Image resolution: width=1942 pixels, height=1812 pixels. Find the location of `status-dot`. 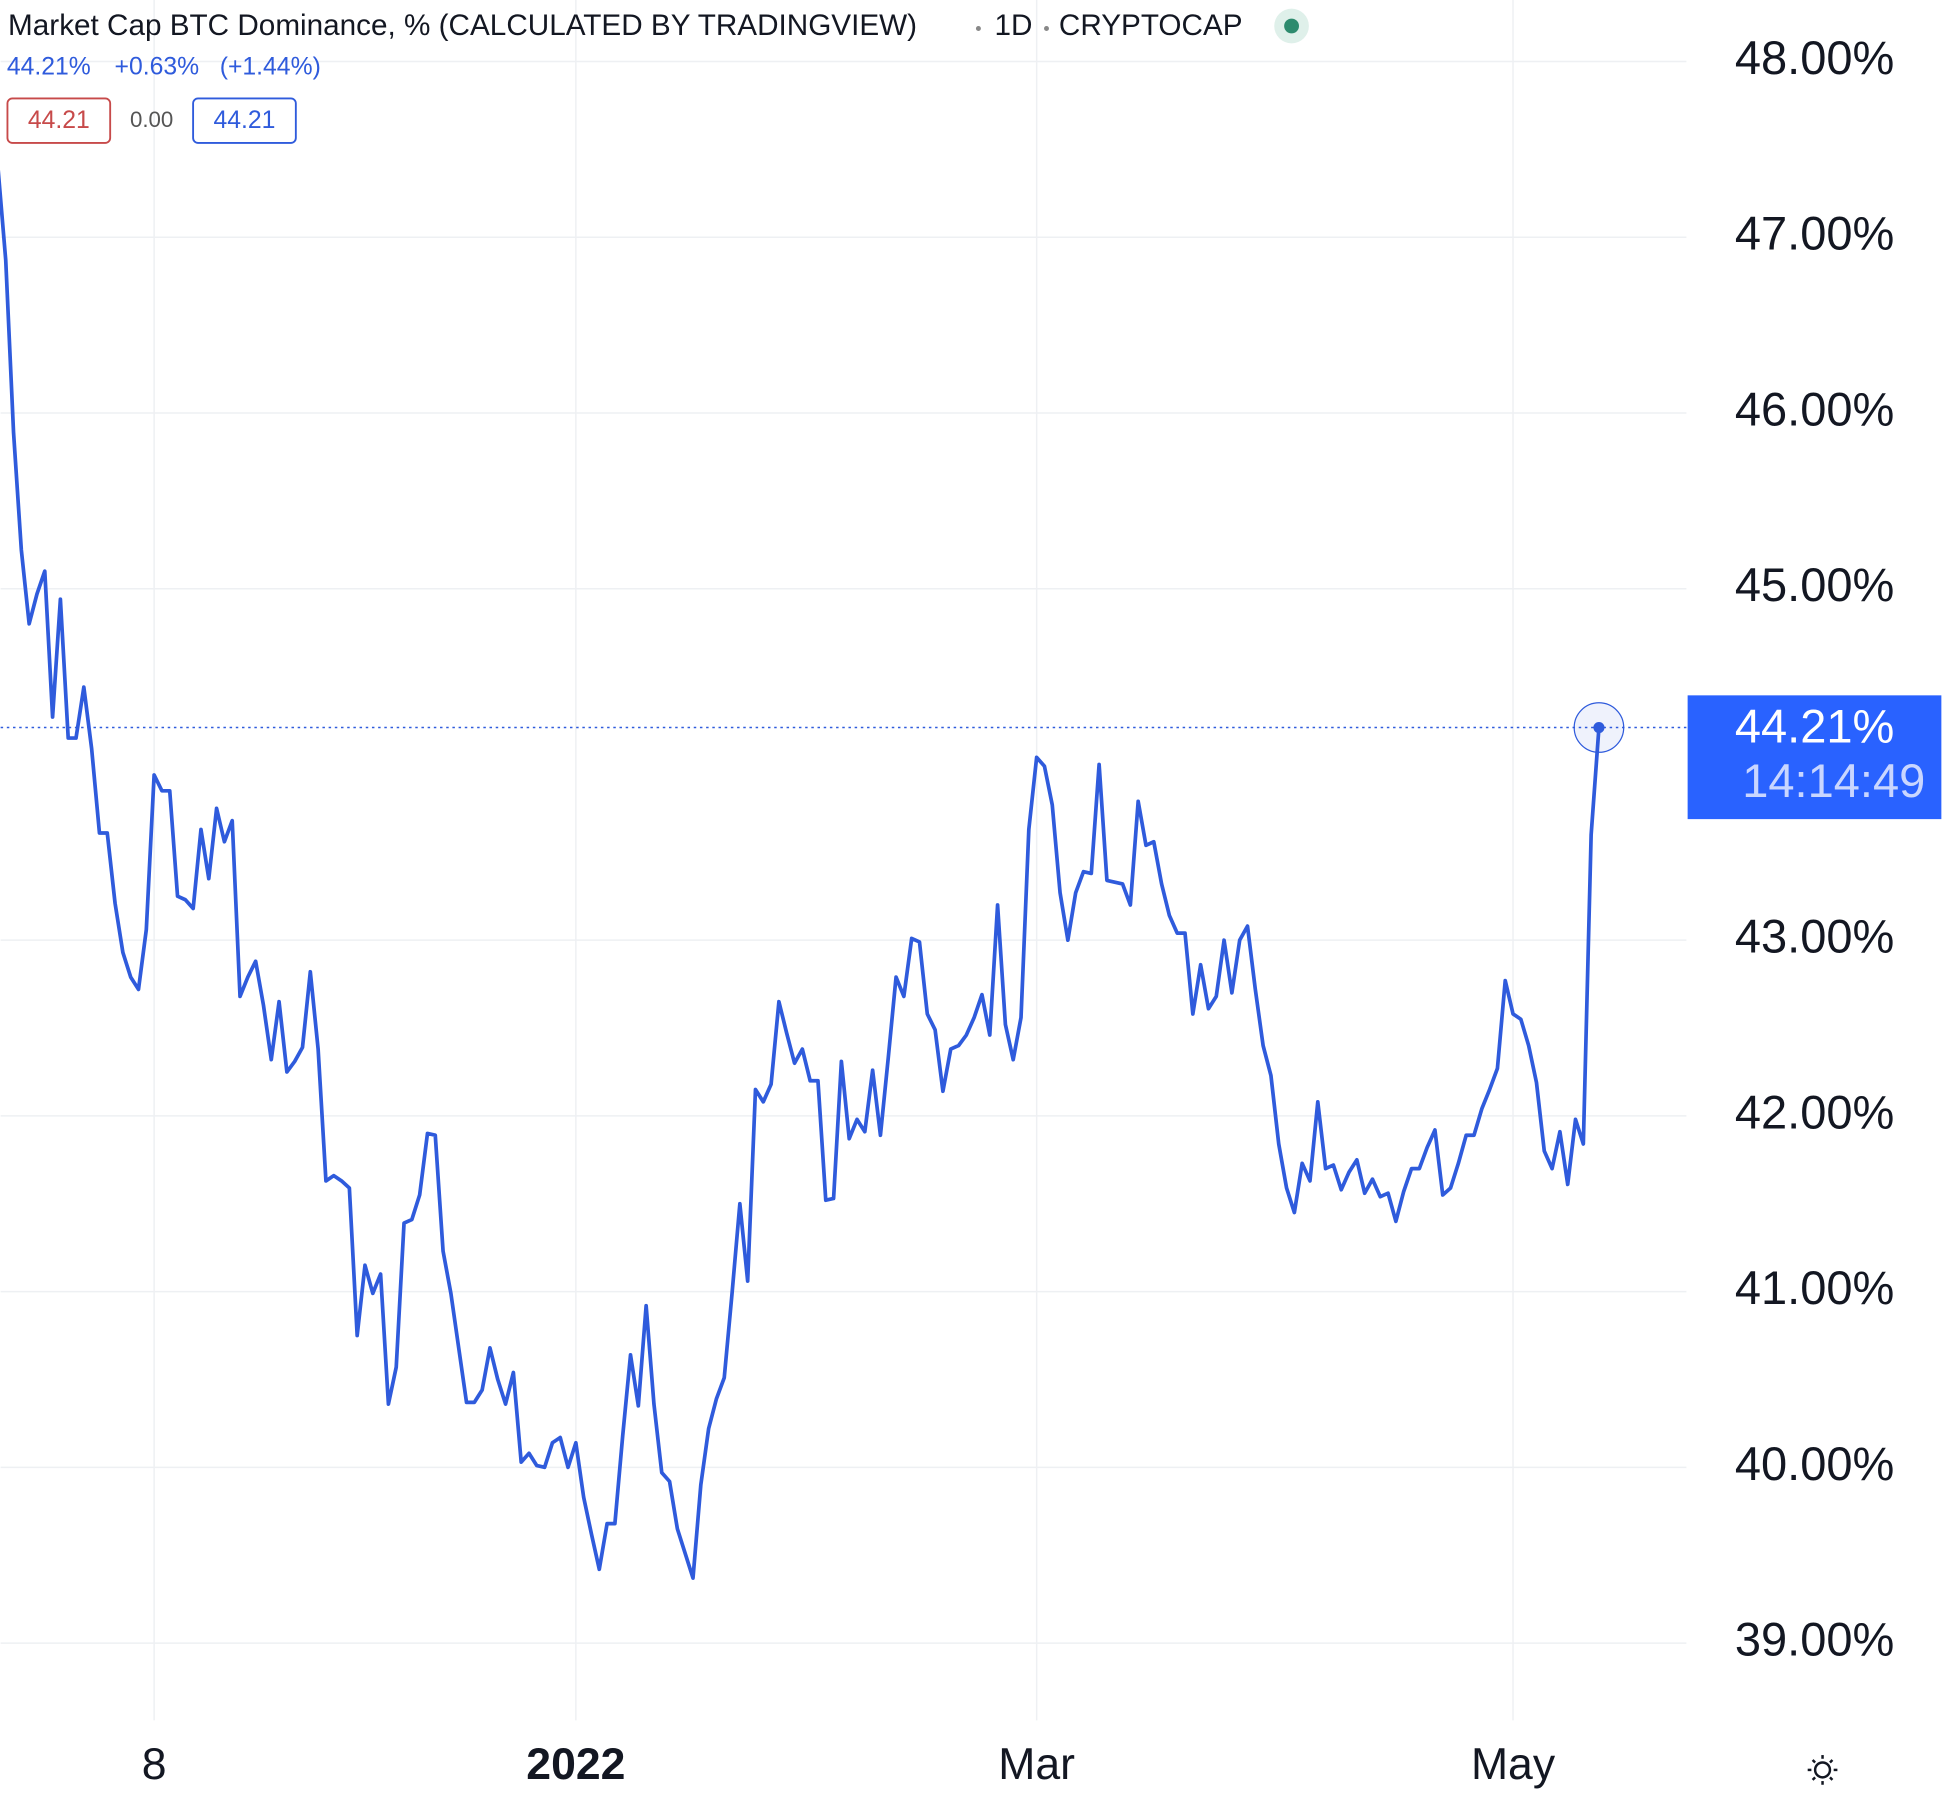

status-dot is located at coordinates (1291, 26).